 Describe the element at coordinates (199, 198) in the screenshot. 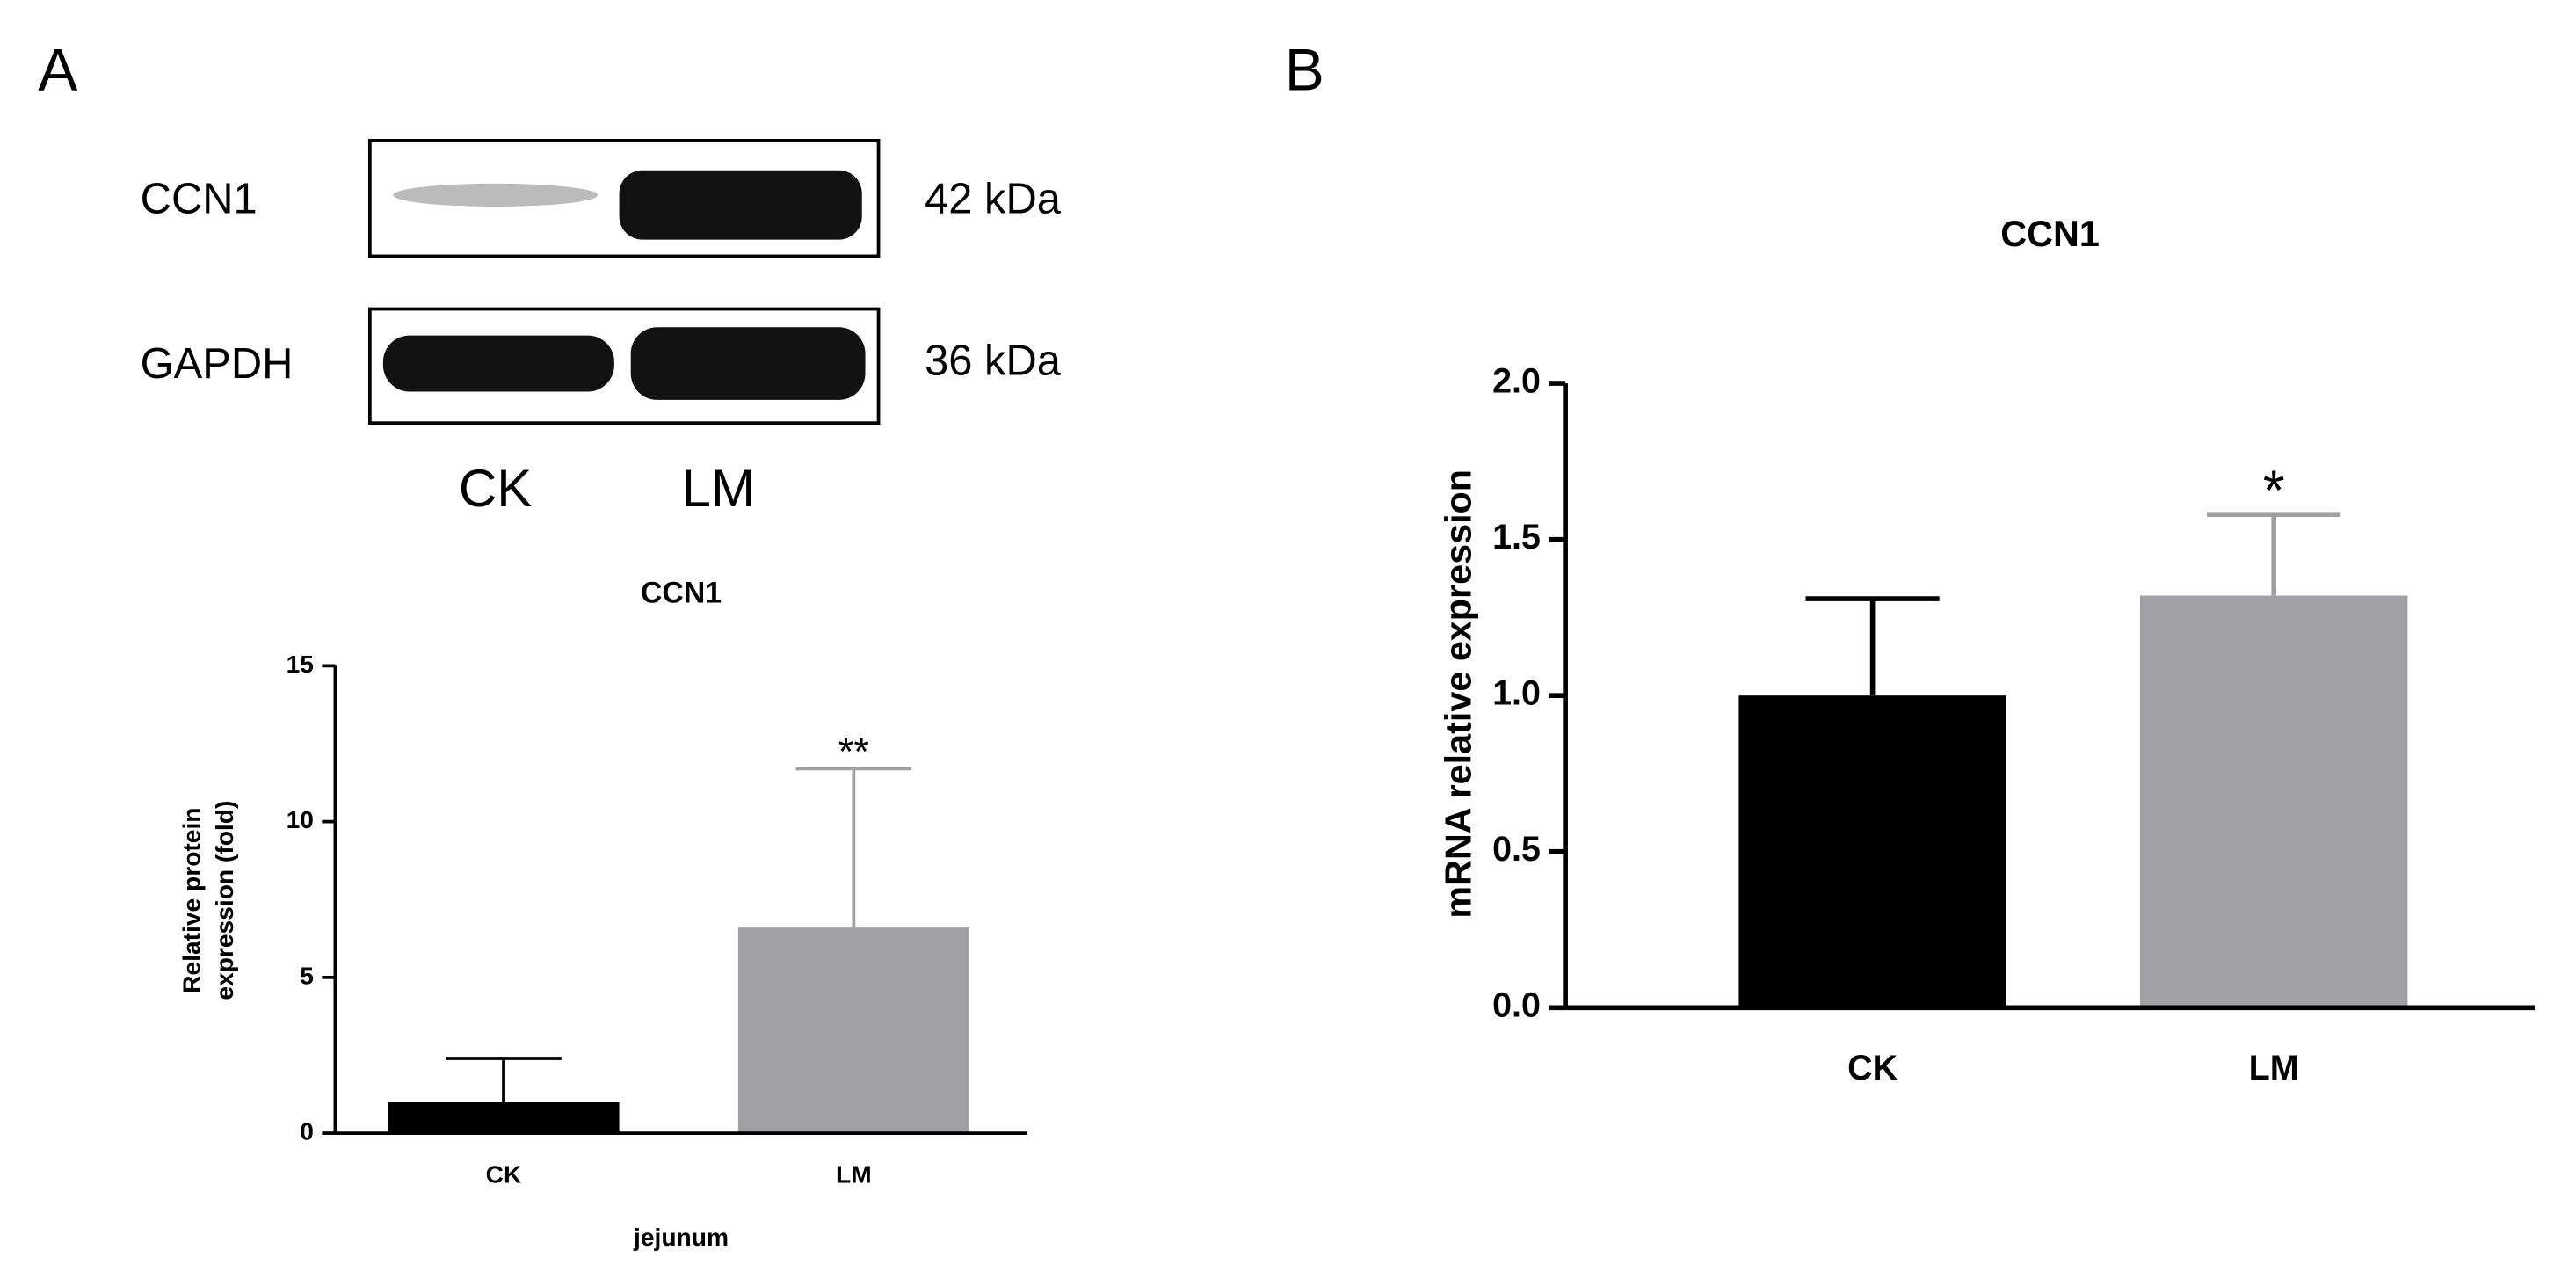

I see `blot-row-label: CCN1` at that location.